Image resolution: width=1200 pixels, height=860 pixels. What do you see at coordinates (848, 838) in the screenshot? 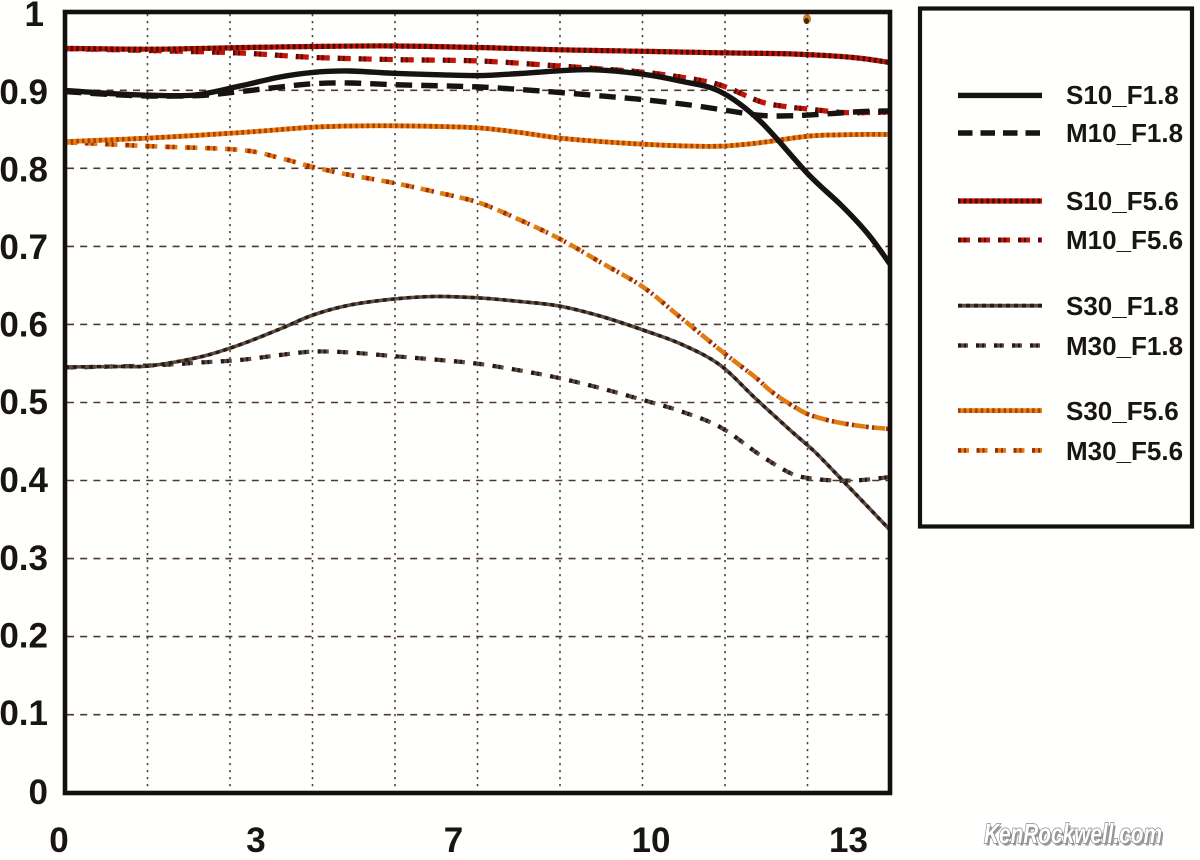
I see `svg-text: 13` at bounding box center [848, 838].